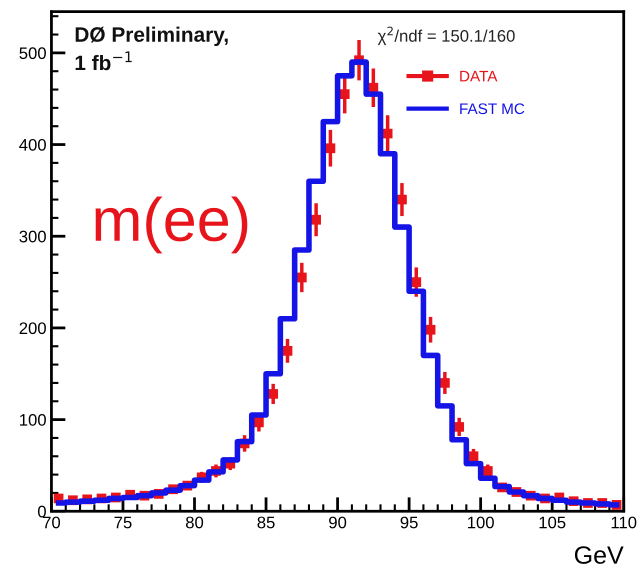  What do you see at coordinates (195, 522) in the screenshot?
I see `x-tick-label: 80` at bounding box center [195, 522].